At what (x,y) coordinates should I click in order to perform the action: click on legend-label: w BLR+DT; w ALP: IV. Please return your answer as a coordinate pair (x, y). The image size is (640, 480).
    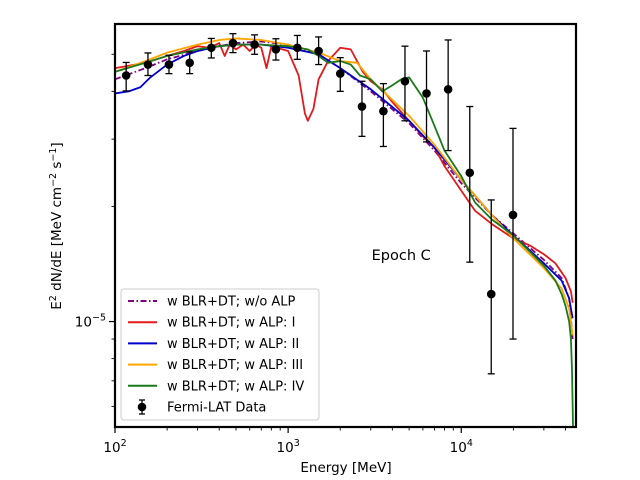
    Looking at the image, I should click on (235, 386).